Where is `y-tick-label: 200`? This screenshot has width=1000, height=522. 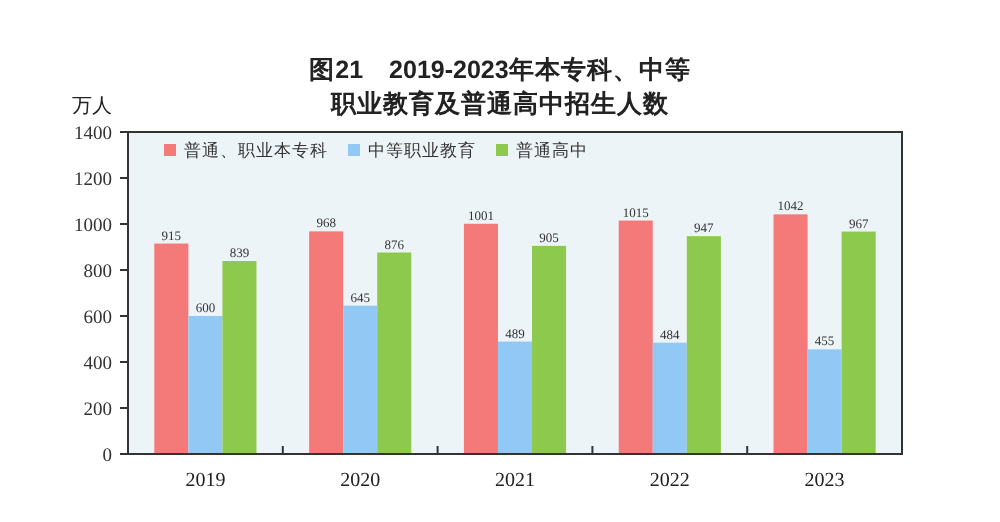 y-tick-label: 200 is located at coordinates (98, 411).